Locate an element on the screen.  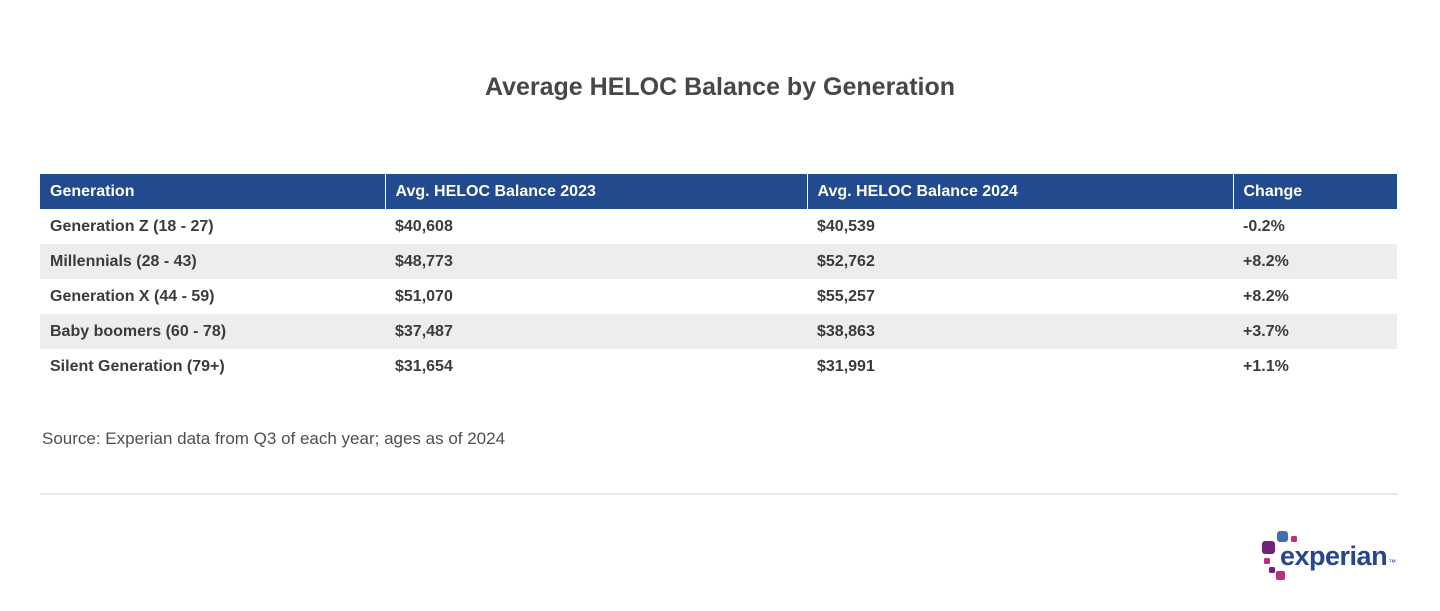
cell-balance-2024: $55,257 is located at coordinates (846, 296).